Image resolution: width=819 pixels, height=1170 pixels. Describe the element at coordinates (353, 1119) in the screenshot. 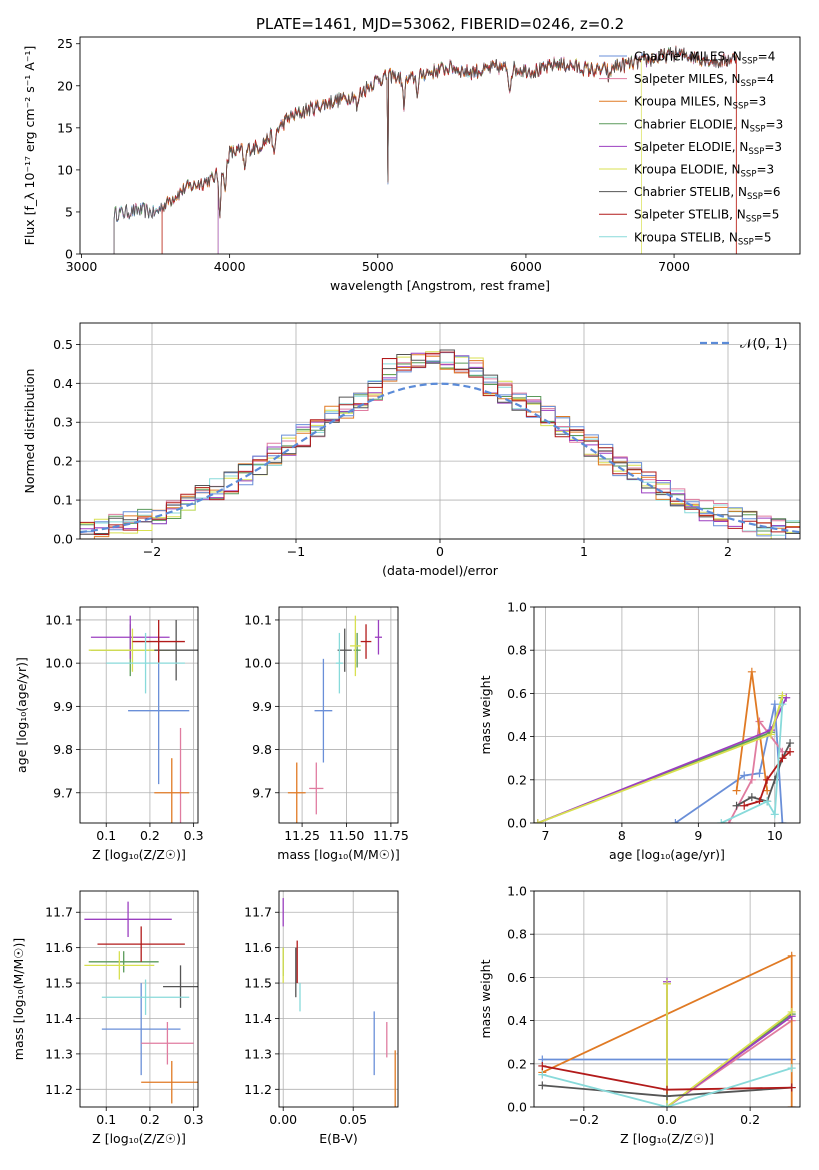

I see `x-tick-label: 0.05` at that location.